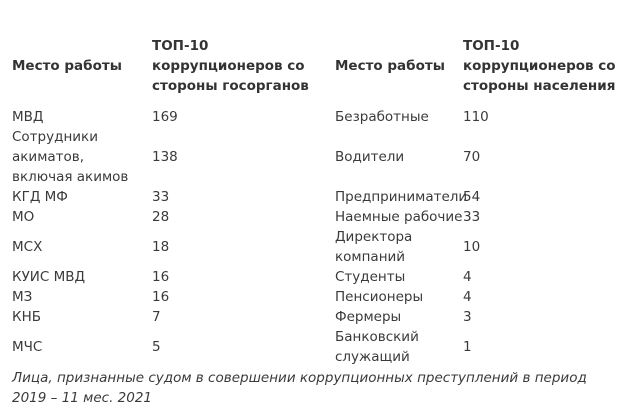 The image size is (634, 417). I want to click on cell-right-place: Фермеры, so click(368, 317).